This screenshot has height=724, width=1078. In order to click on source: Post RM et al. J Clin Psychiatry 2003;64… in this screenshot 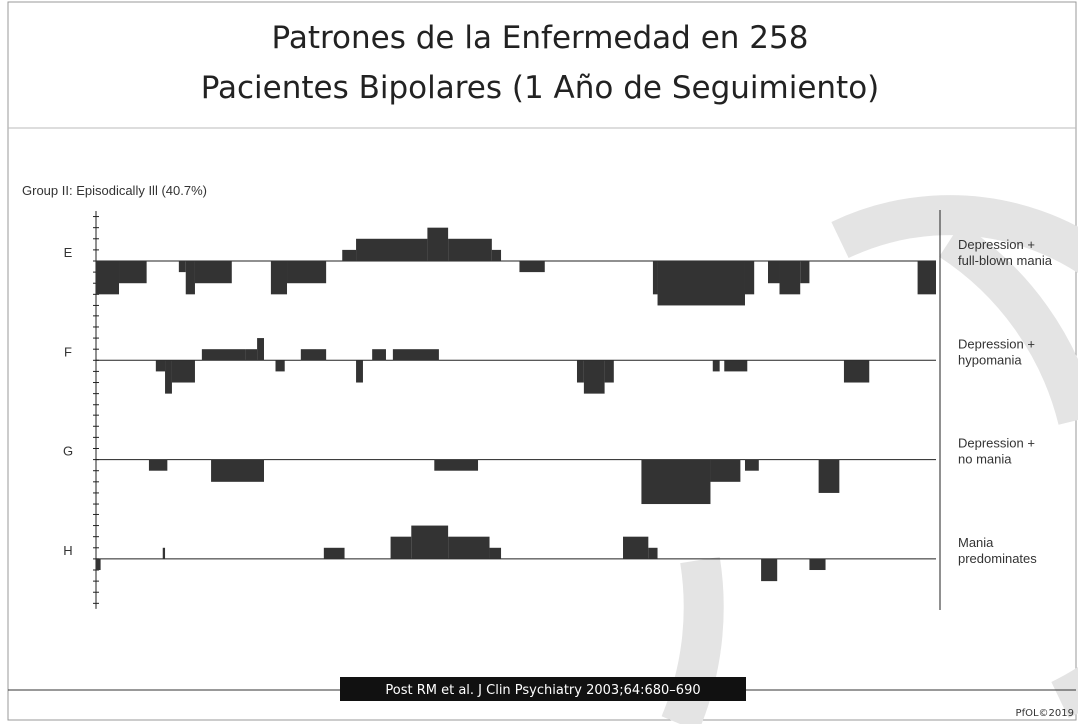, I will do `click(542, 690)`.